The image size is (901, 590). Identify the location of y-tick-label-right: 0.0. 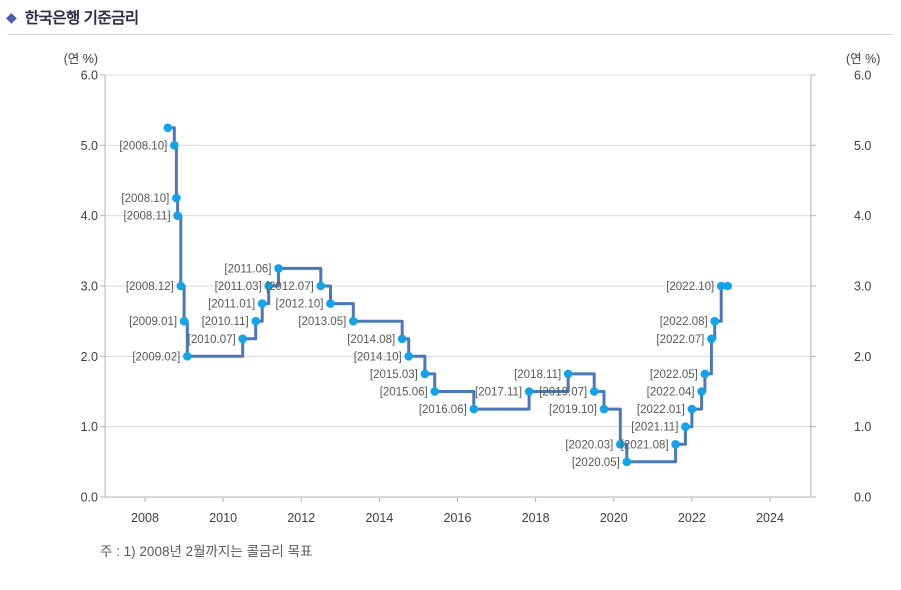
(862, 498).